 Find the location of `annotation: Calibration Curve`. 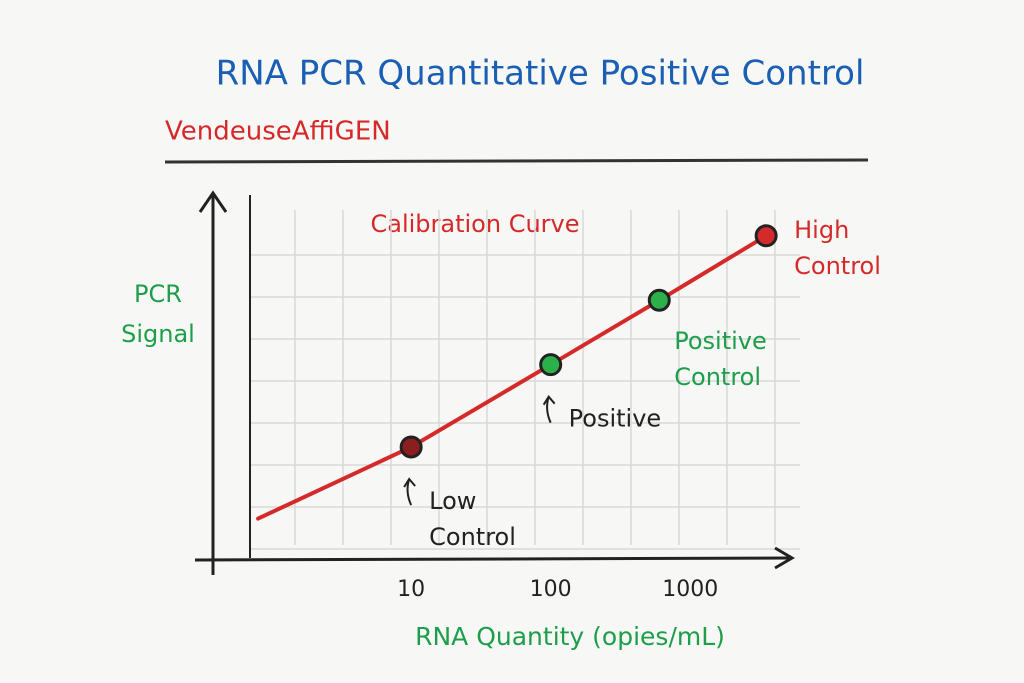

annotation: Calibration Curve is located at coordinates (474, 224).